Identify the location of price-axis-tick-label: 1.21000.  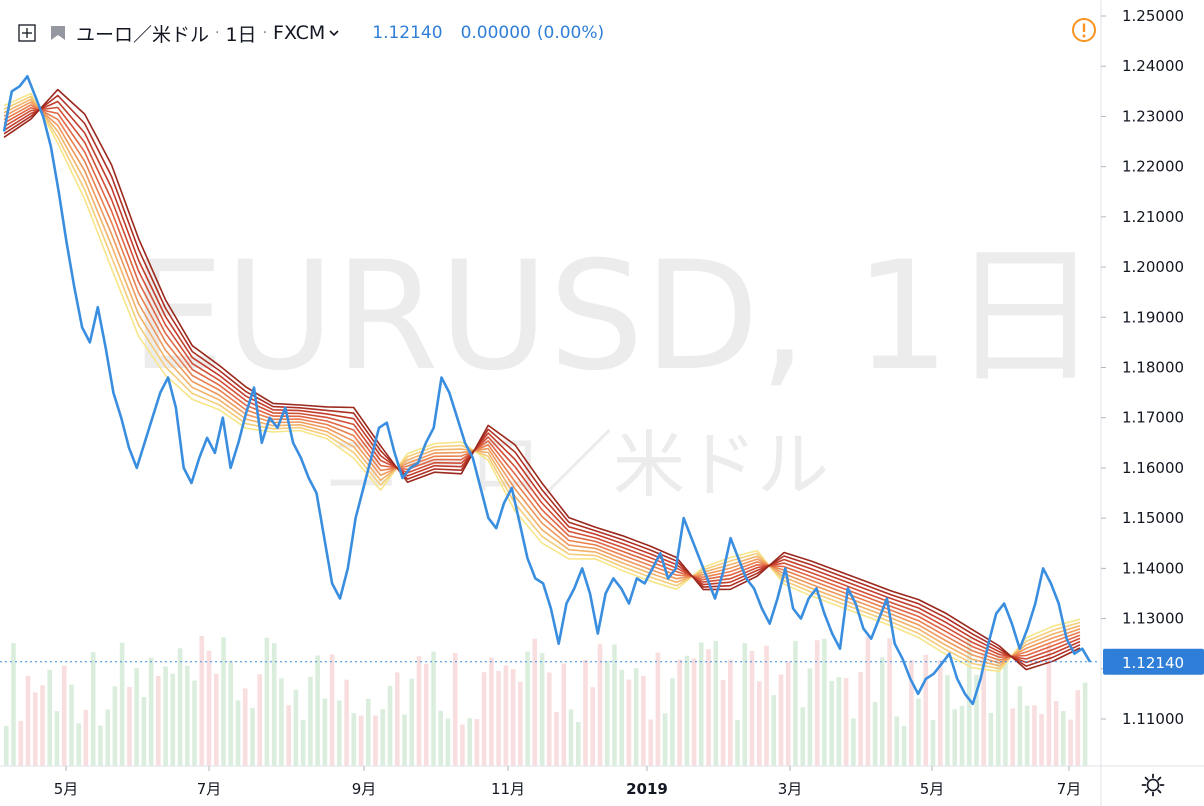
(1153, 217).